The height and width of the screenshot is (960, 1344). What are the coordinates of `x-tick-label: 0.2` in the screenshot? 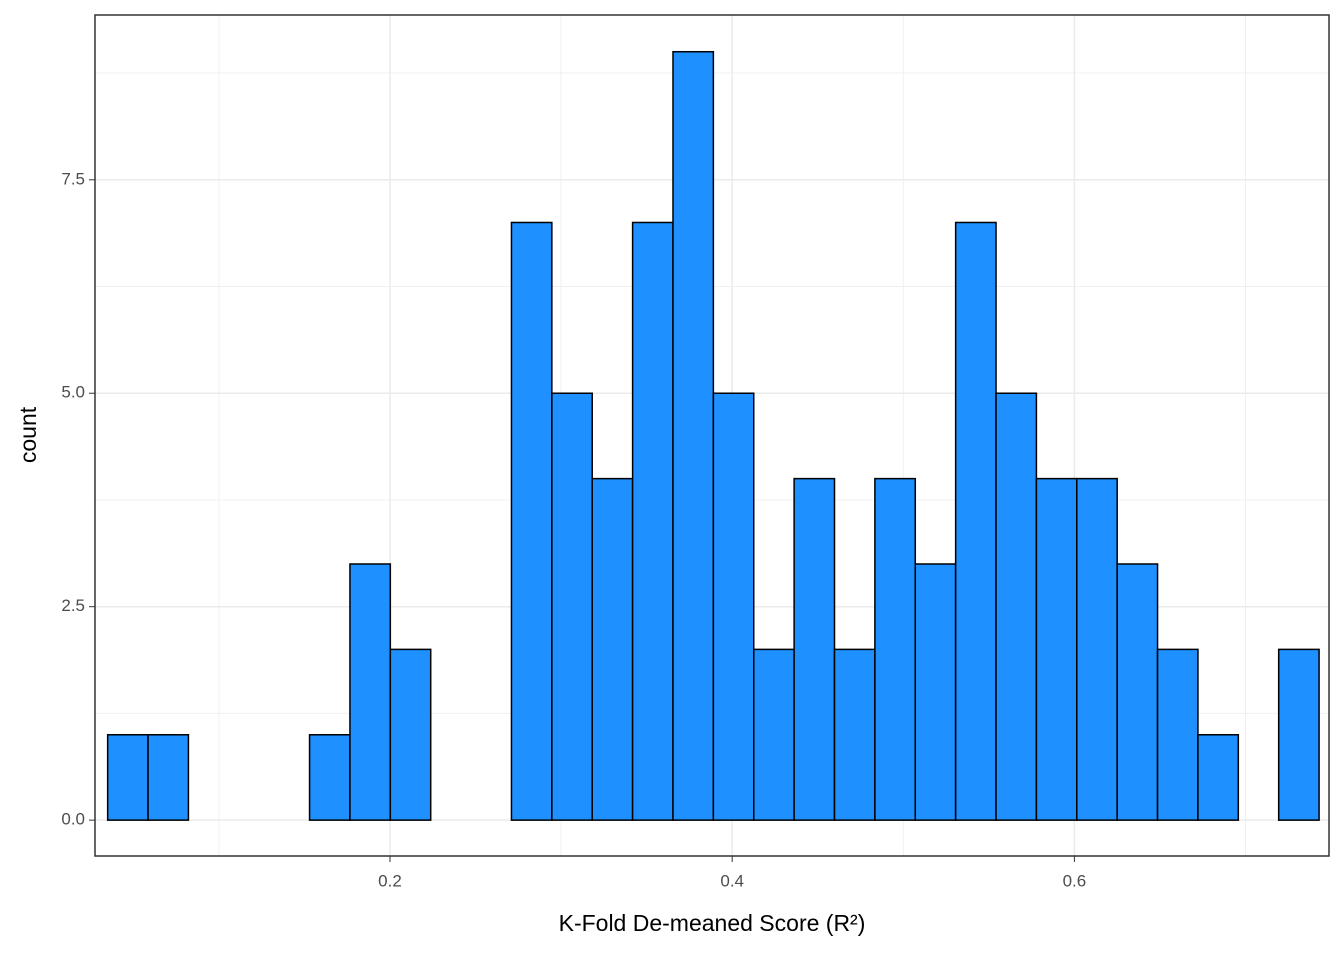 It's located at (390, 880).